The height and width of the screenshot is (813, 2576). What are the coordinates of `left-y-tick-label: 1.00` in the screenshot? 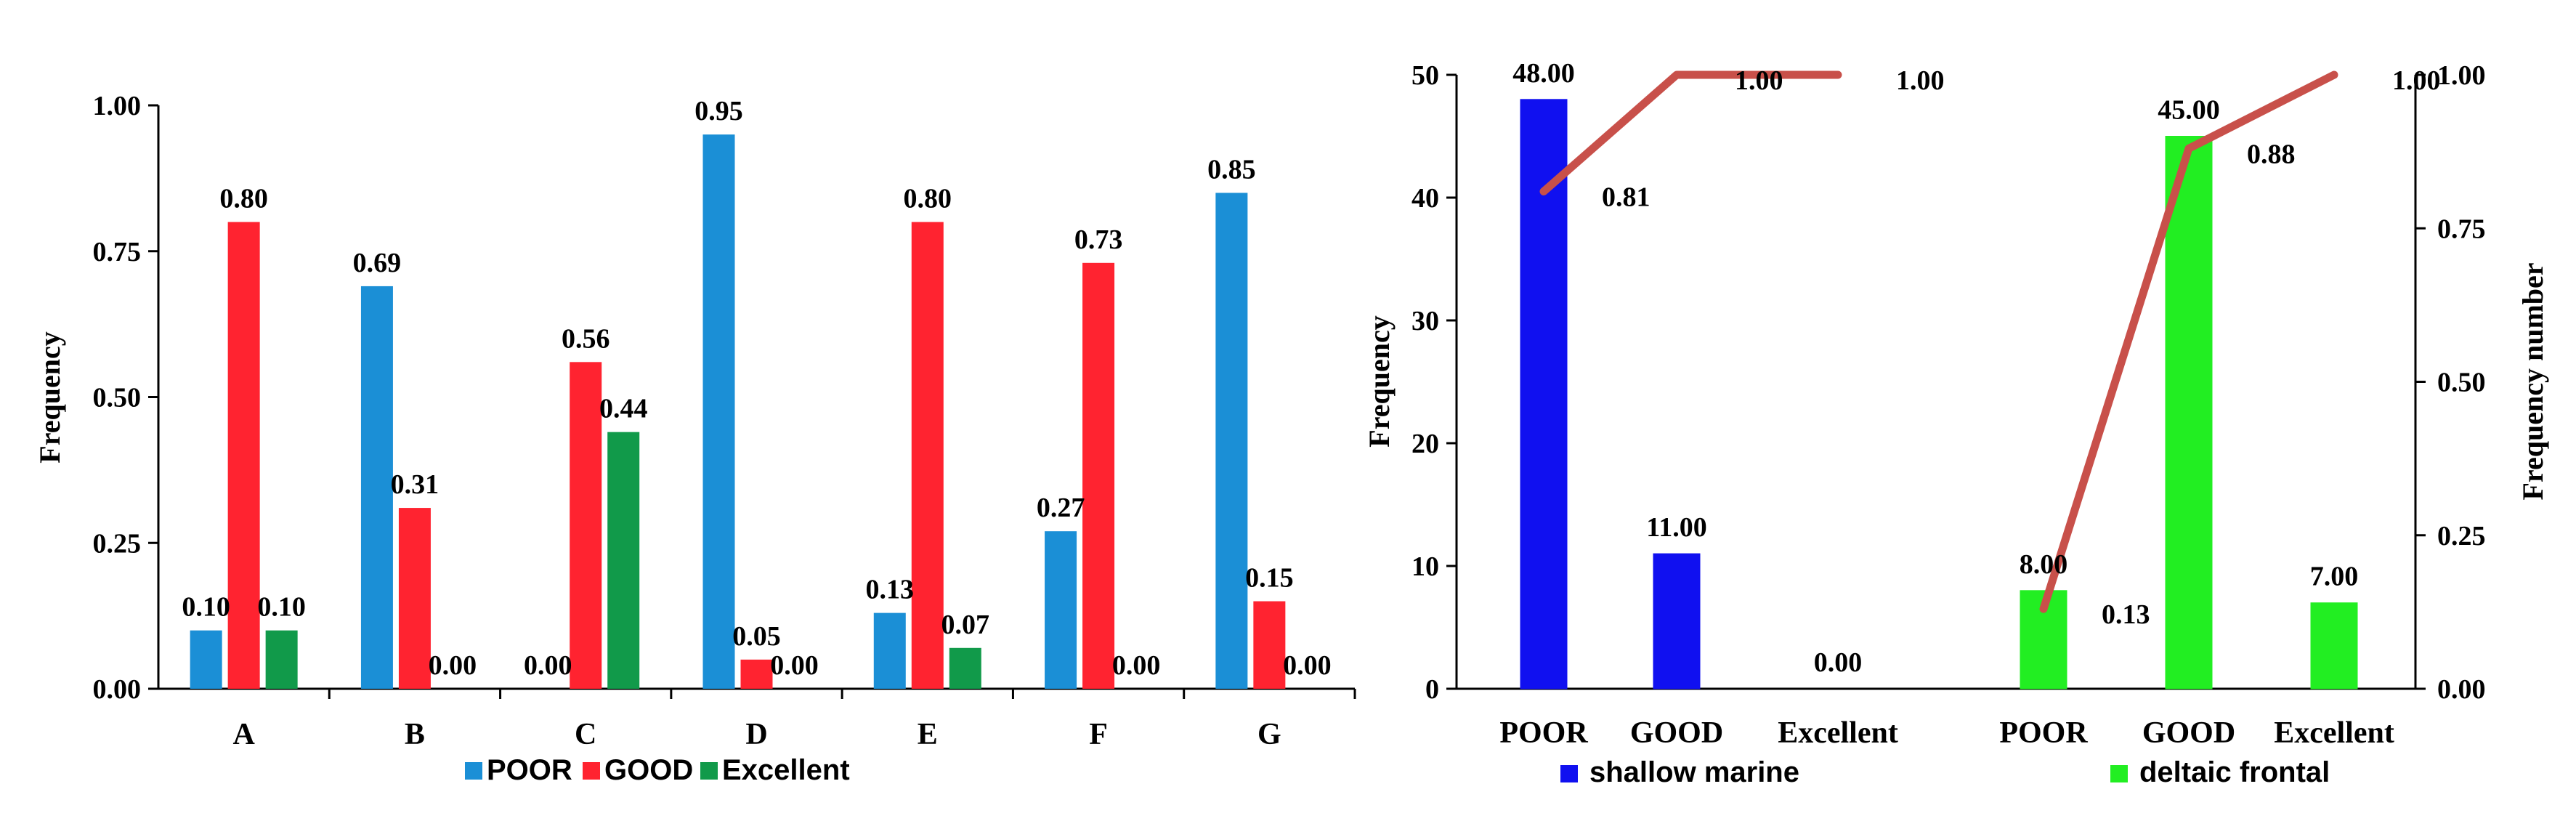 It's located at (117, 106).